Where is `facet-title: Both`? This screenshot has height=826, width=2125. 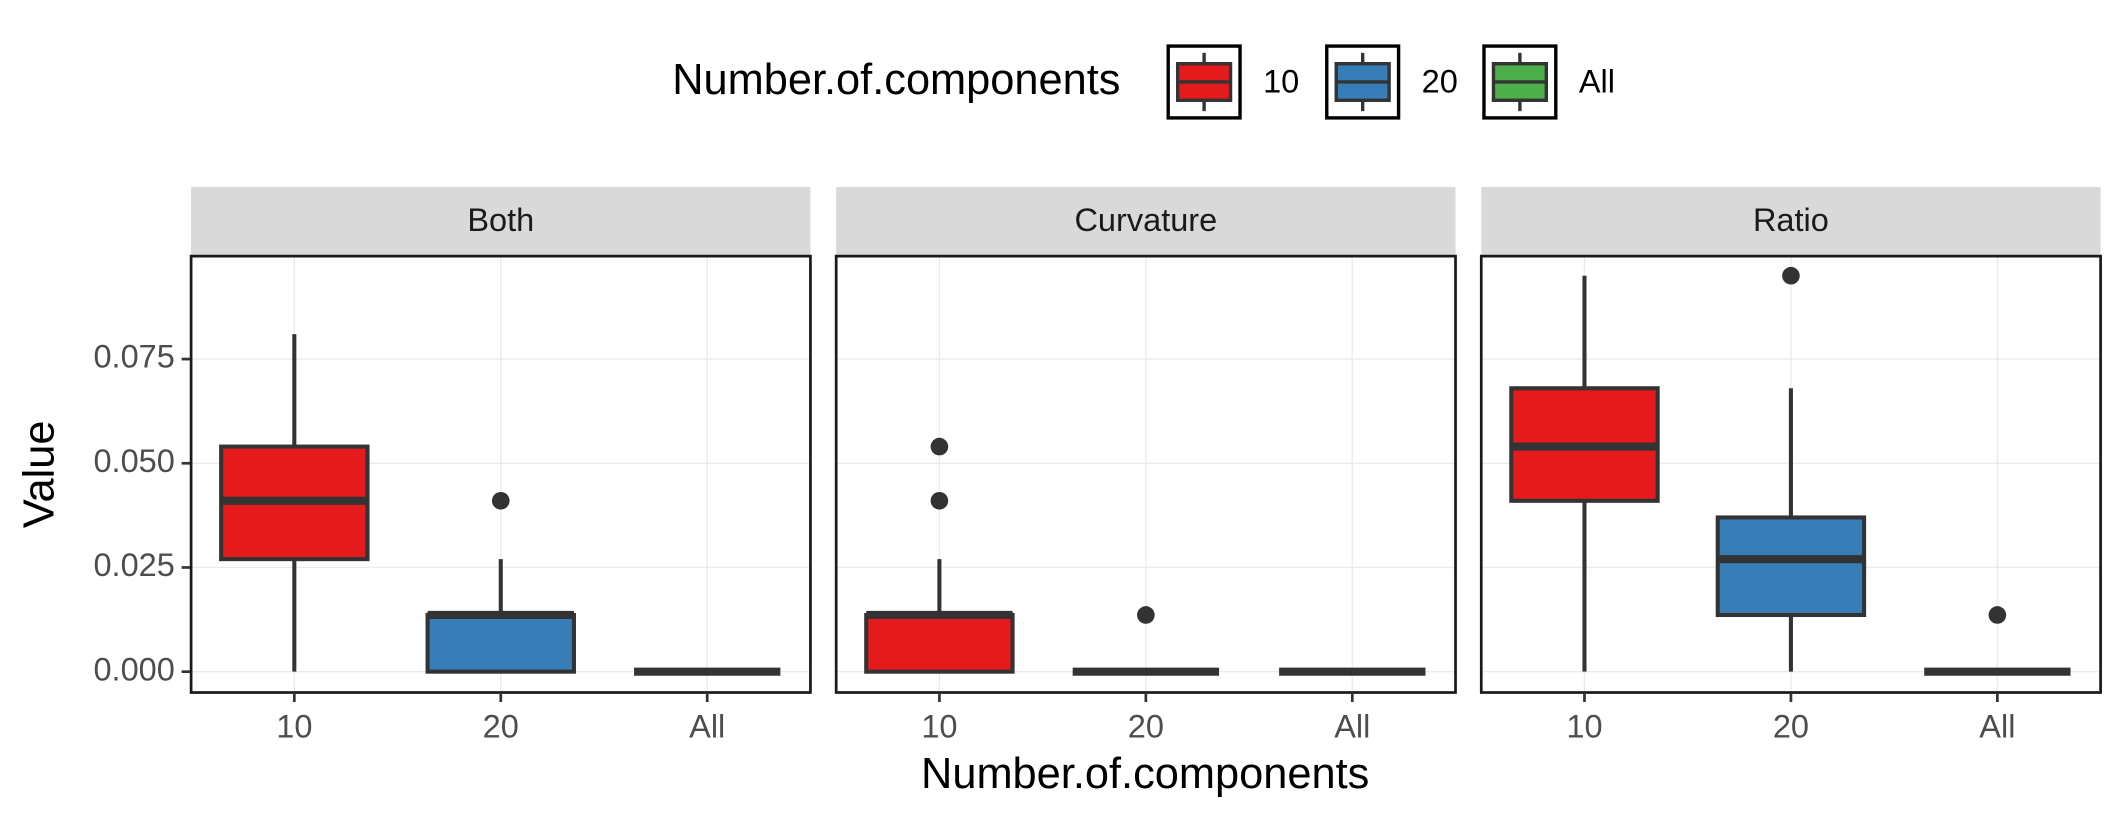
facet-title: Both is located at coordinates (500, 220).